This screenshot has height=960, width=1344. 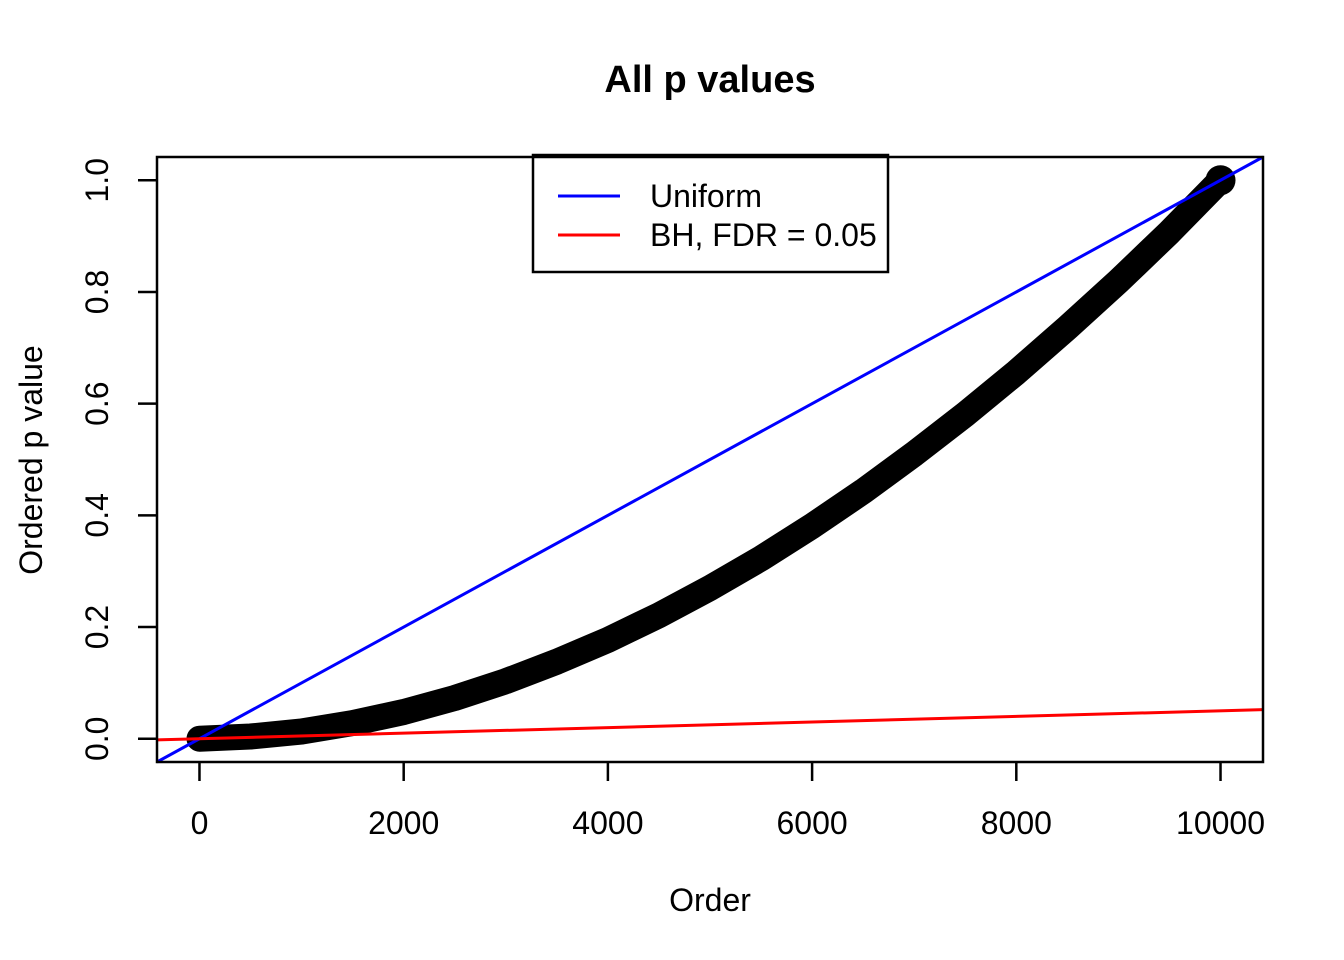 What do you see at coordinates (710, 900) in the screenshot?
I see `x-axis-label: Order` at bounding box center [710, 900].